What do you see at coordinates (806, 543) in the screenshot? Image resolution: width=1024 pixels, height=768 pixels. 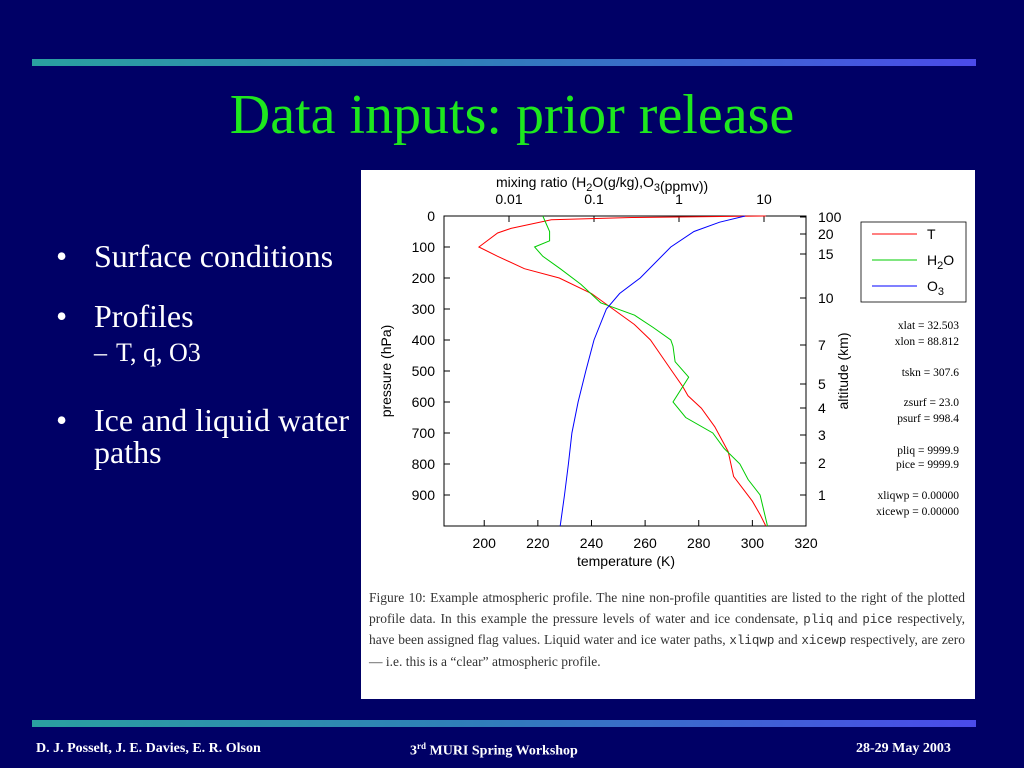 I see `bottom-axis-tick-label: 320` at bounding box center [806, 543].